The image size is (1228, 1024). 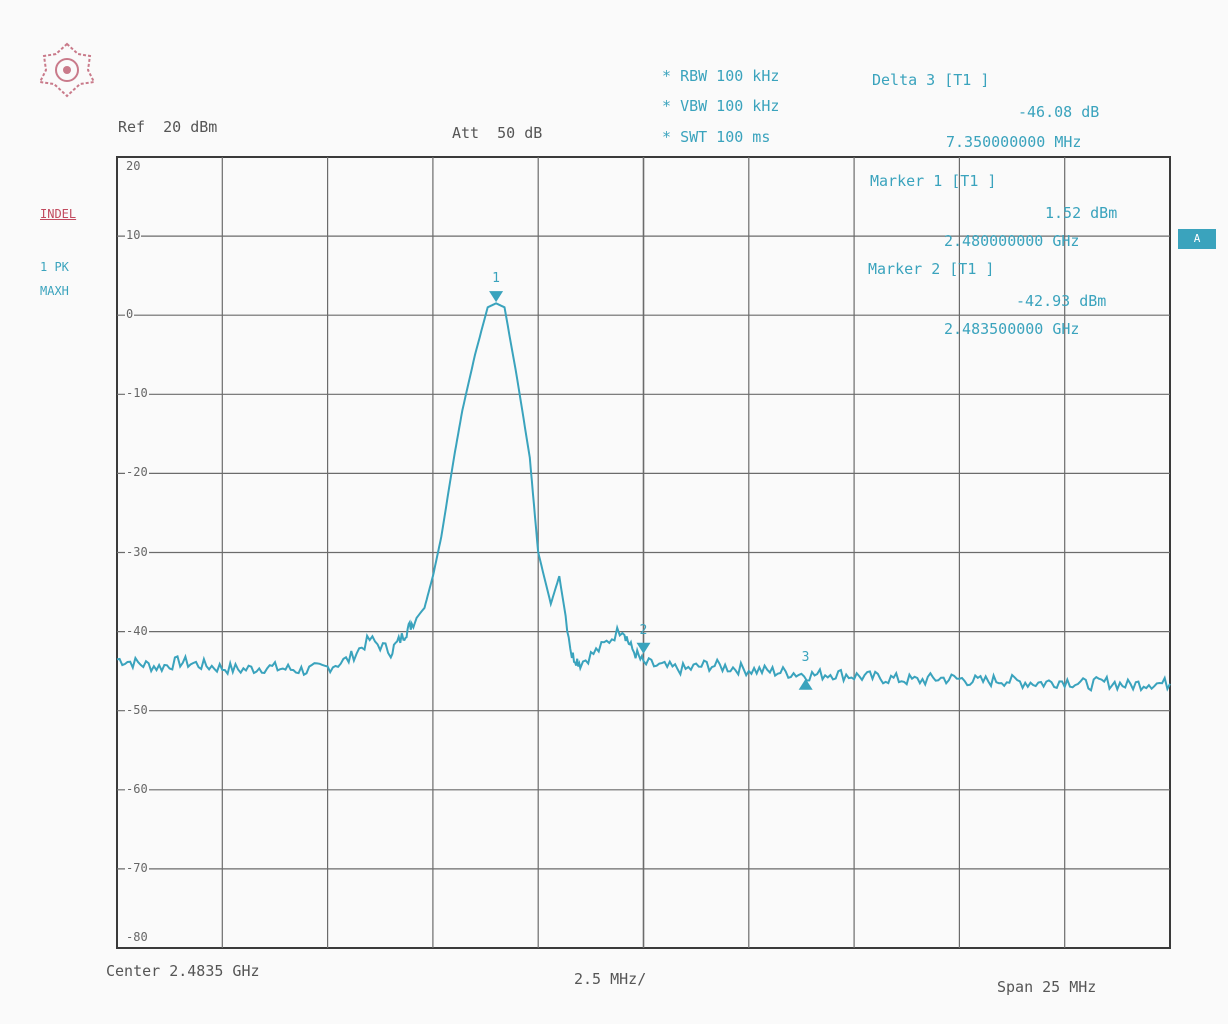 What do you see at coordinates (183, 971) in the screenshot?
I see `center-frequency: Center 2.4835 GHz` at bounding box center [183, 971].